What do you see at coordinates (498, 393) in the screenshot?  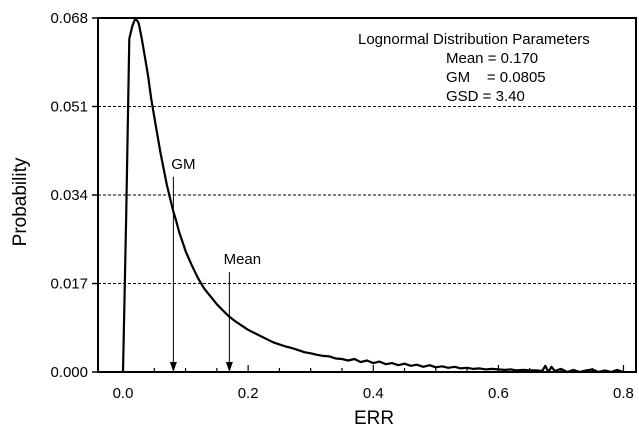 I see `x-tick-label: 0.6` at bounding box center [498, 393].